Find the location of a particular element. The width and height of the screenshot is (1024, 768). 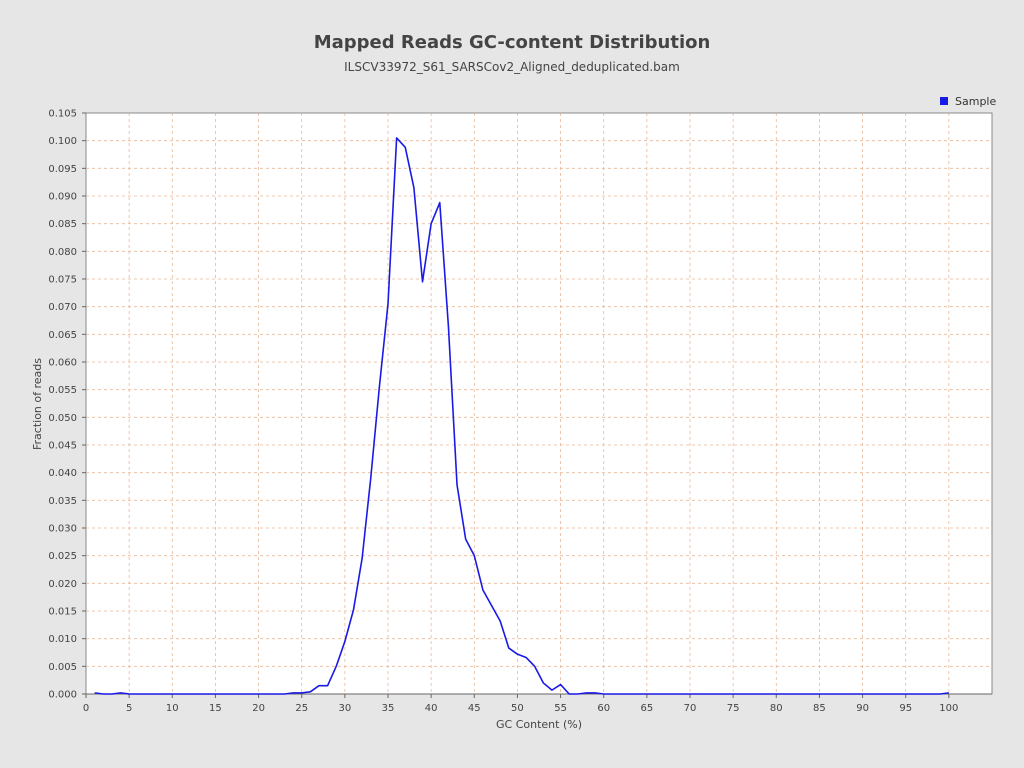

x-tick-label: 15 is located at coordinates (215, 708).